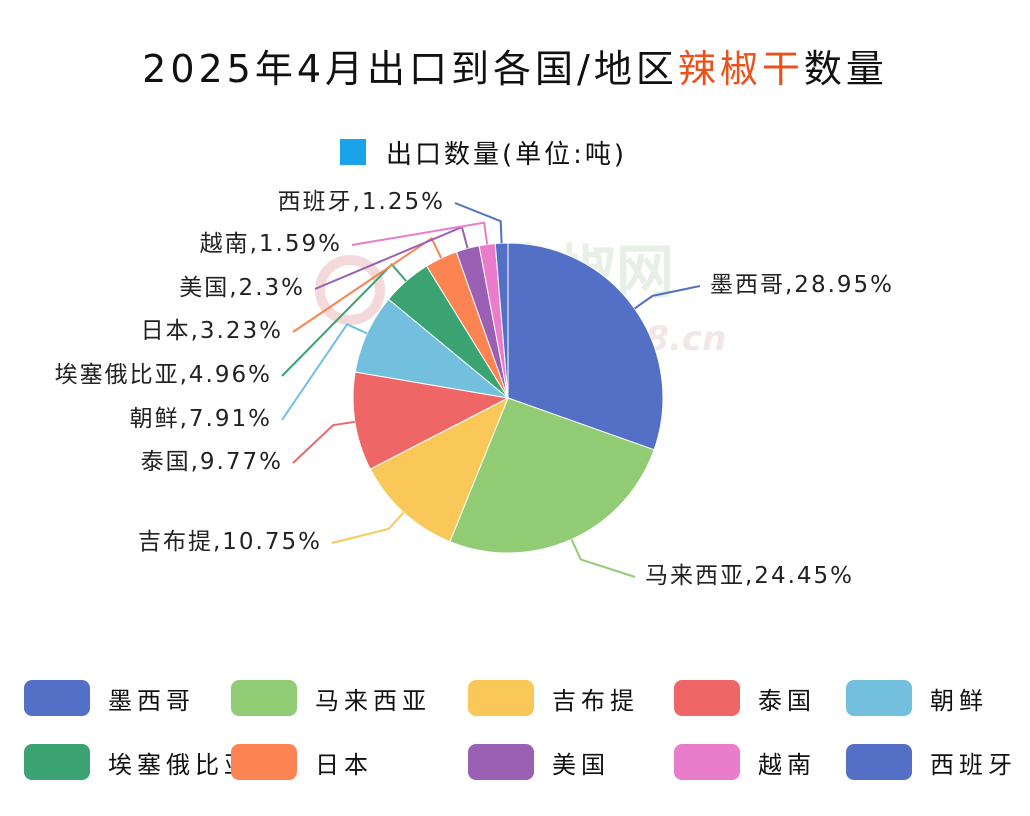 The image size is (1030, 816). Describe the element at coordinates (302, 762) in the screenshot. I see `legend-item-6: 日本` at that location.